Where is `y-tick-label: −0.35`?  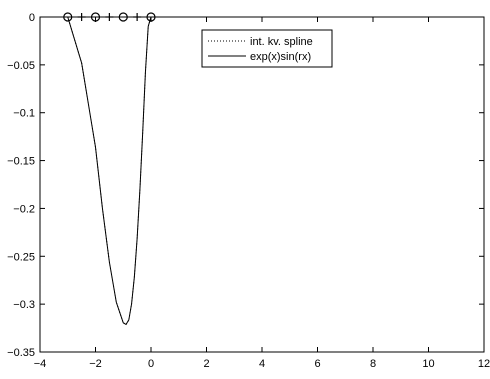
y-tick-label: −0.35 is located at coordinates (21, 353).